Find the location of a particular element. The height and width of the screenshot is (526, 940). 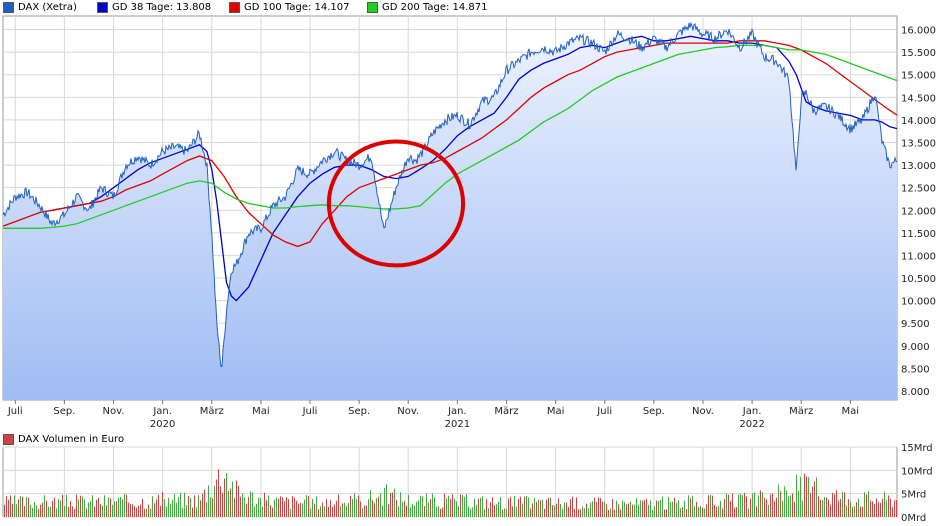

y-tick-label: 13.500 is located at coordinates (918, 143).